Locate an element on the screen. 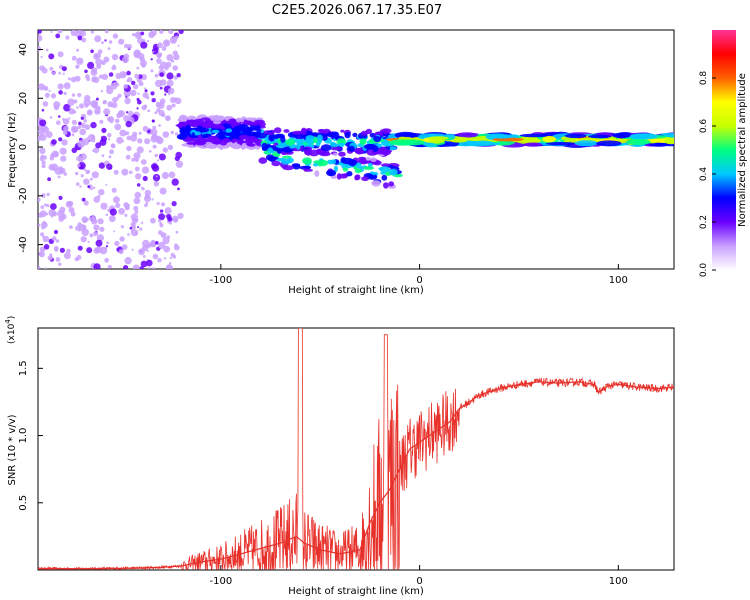 The width and height of the screenshot is (750, 600). colorbar-tick-label: 0.2 is located at coordinates (704, 222).